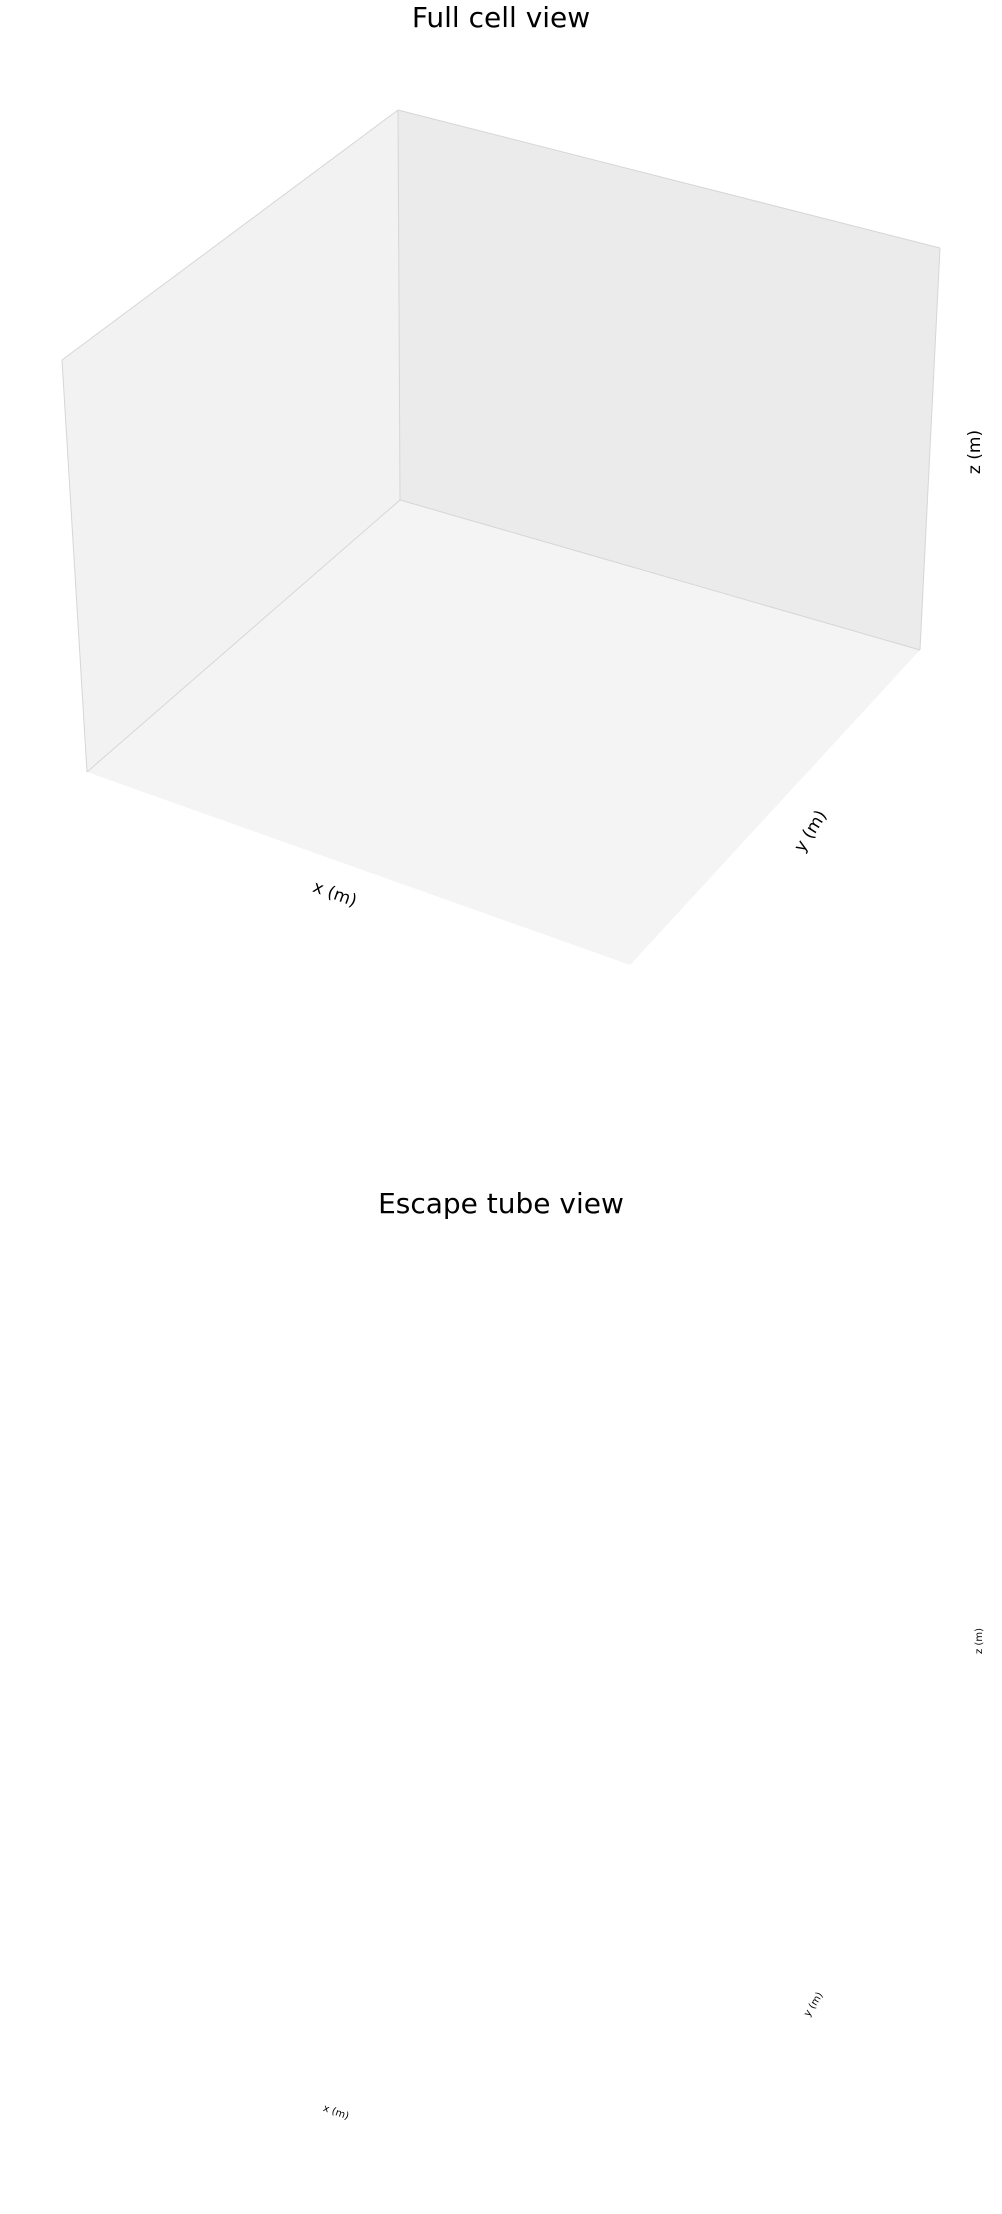 Image resolution: width=1002 pixels, height=2214 pixels. I want to click on chart-title: Full cell view, so click(501, 17).